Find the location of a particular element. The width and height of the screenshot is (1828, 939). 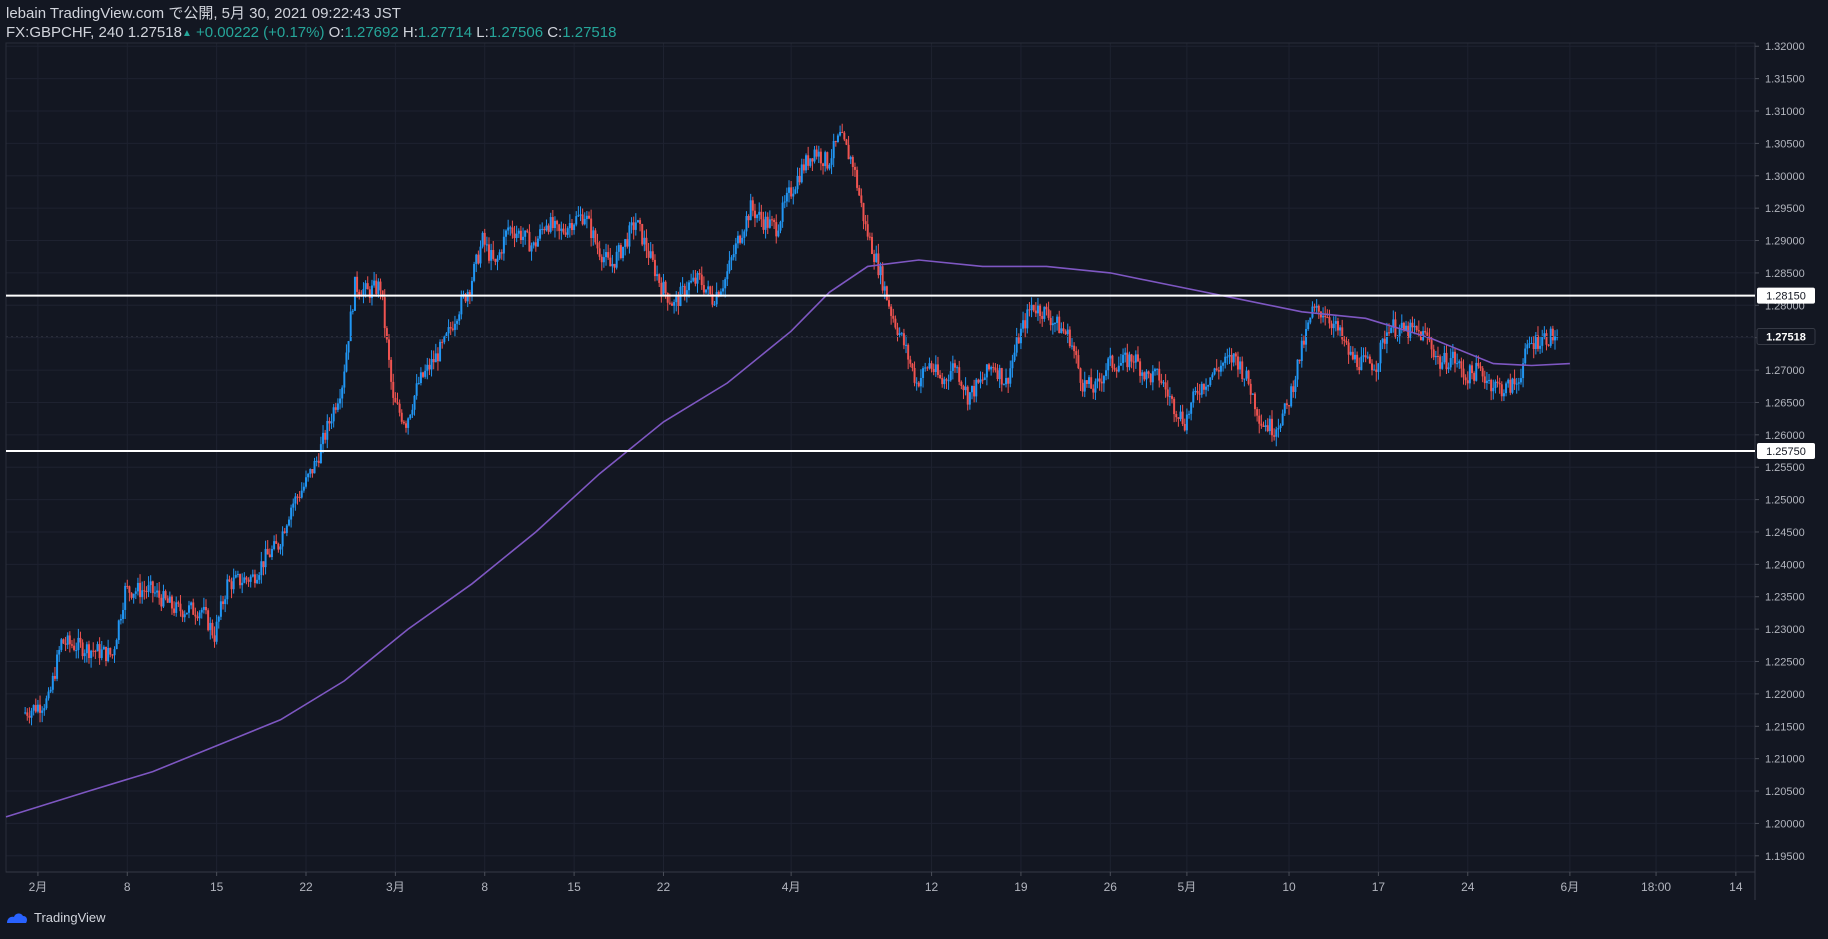

symbol-label: FX:GBPCHF, 240 is located at coordinates (65, 32).